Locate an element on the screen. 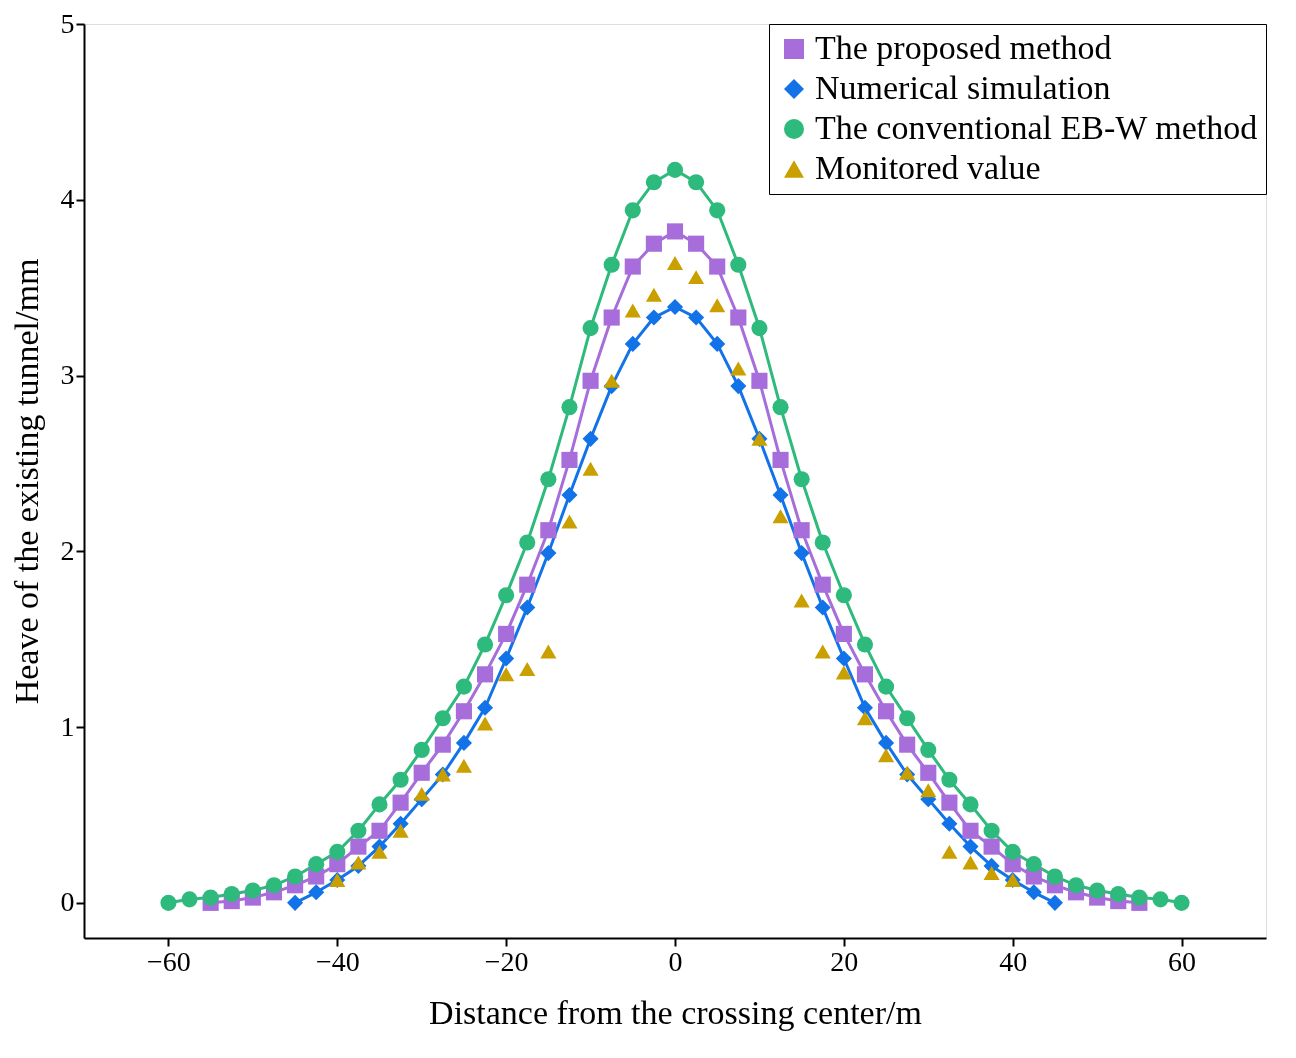 This screenshot has width=1296, height=1058. y-tick-label: 3 is located at coordinates (67, 375).